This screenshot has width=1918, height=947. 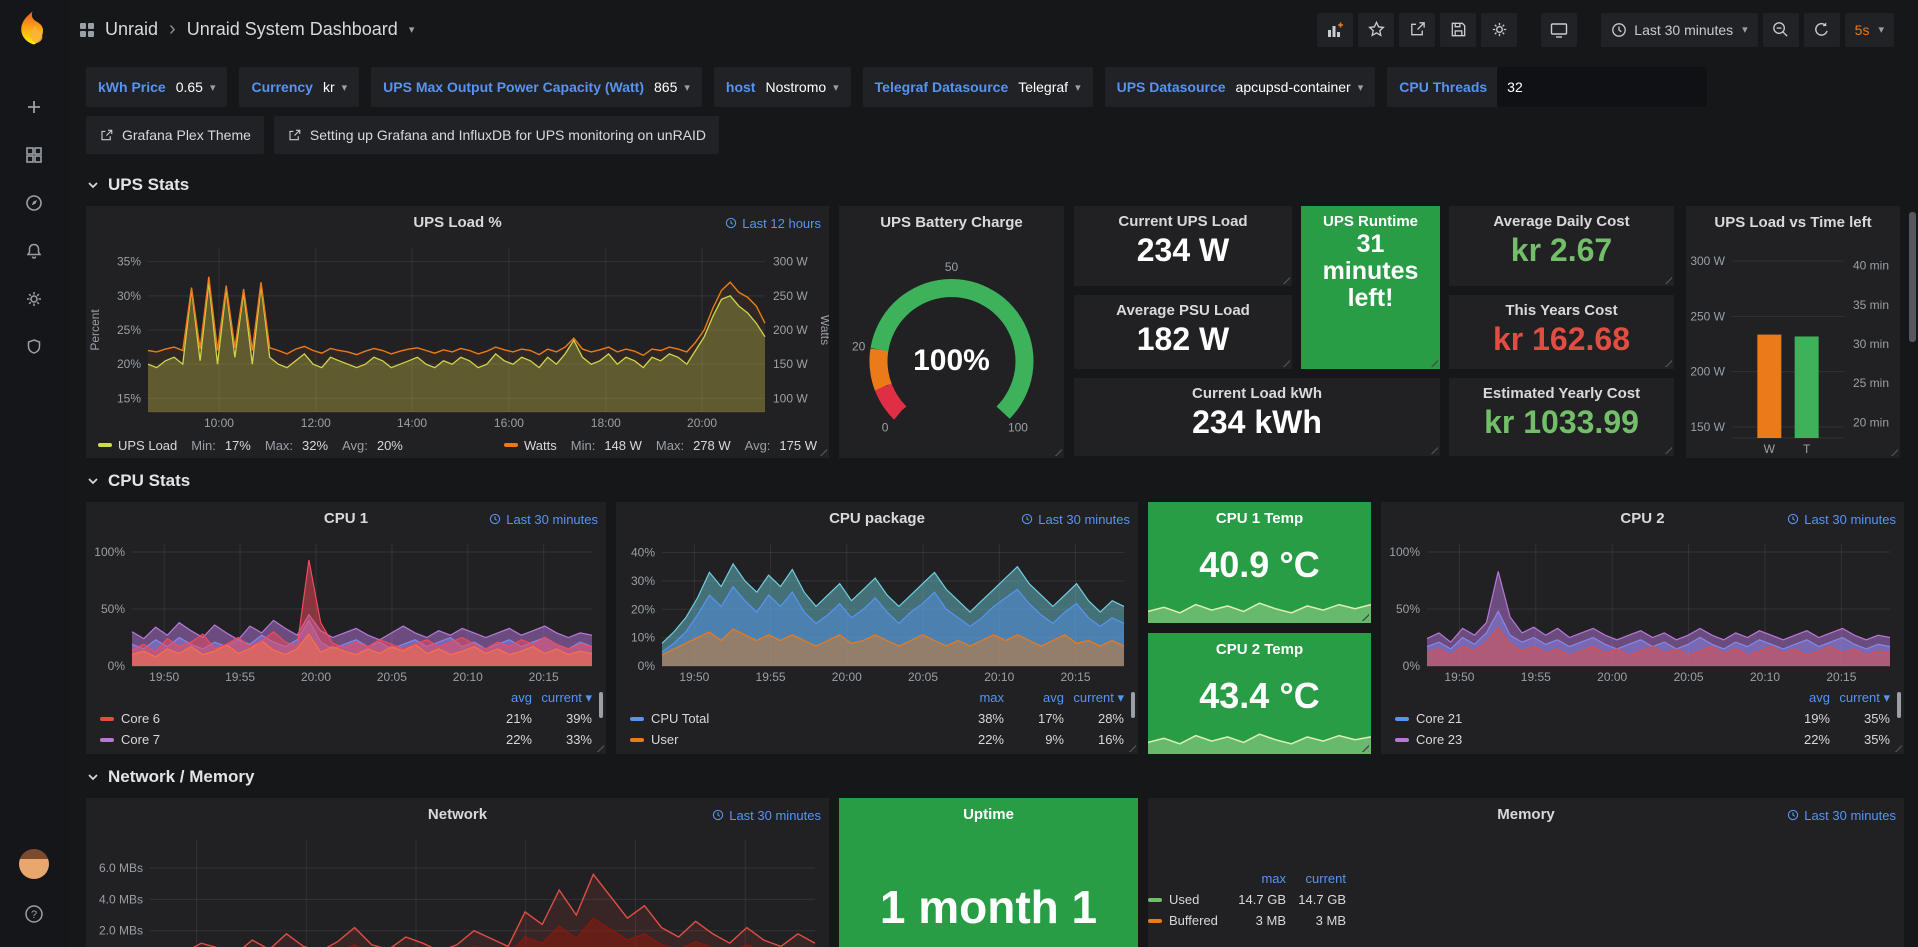 What do you see at coordinates (1707, 372) in the screenshot?
I see `svg-text: 200 W` at bounding box center [1707, 372].